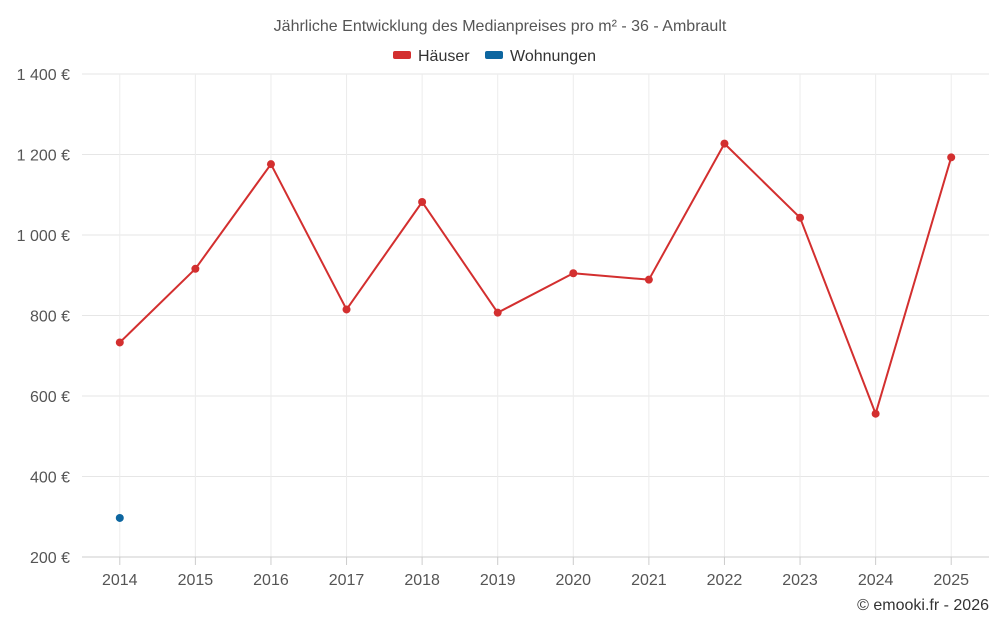 The width and height of the screenshot is (1000, 625). What do you see at coordinates (923, 605) in the screenshot?
I see `credit: © emooki.fr - 2026` at bounding box center [923, 605].